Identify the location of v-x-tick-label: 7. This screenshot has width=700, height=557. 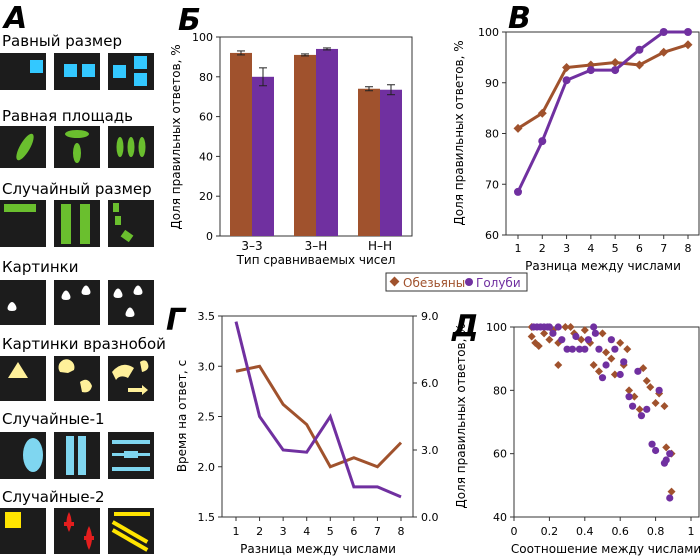
(663, 248).